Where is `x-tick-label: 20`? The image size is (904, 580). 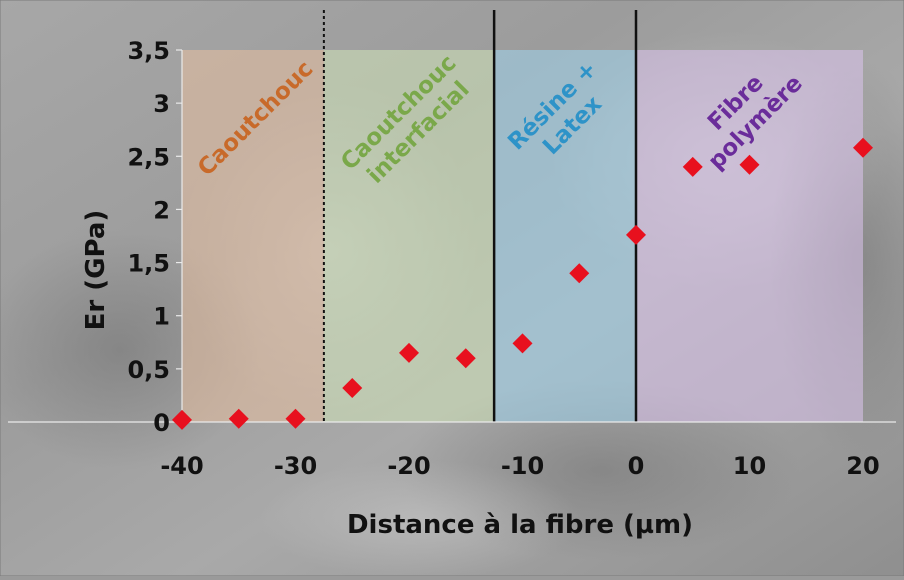
x-tick-label: 20 is located at coordinates (862, 466).